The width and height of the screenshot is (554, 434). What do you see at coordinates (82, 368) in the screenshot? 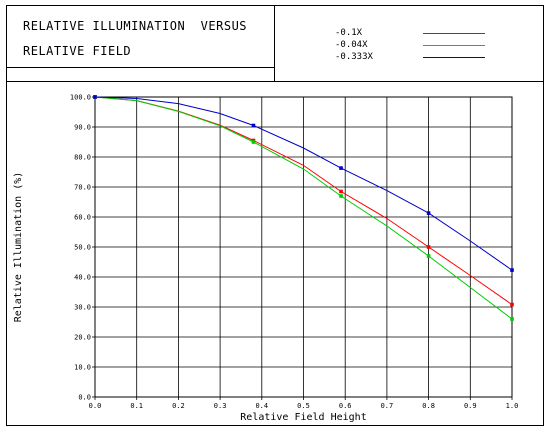
I see `y-tick-label: 10.0` at bounding box center [82, 368].